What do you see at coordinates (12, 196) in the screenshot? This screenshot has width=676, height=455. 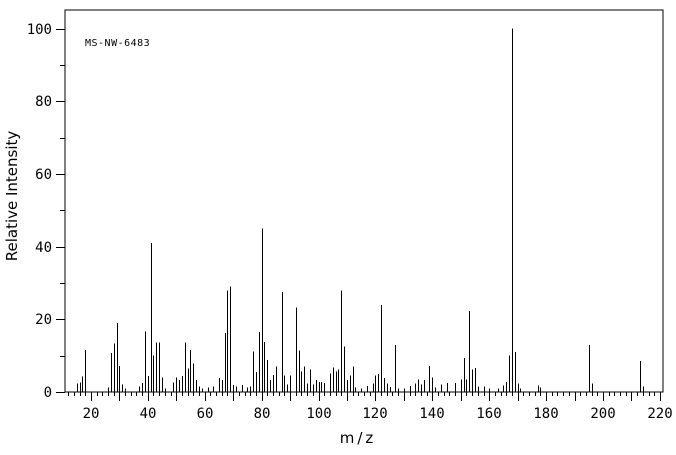 I see `y-axis-title: Relative Intensity` at bounding box center [12, 196].